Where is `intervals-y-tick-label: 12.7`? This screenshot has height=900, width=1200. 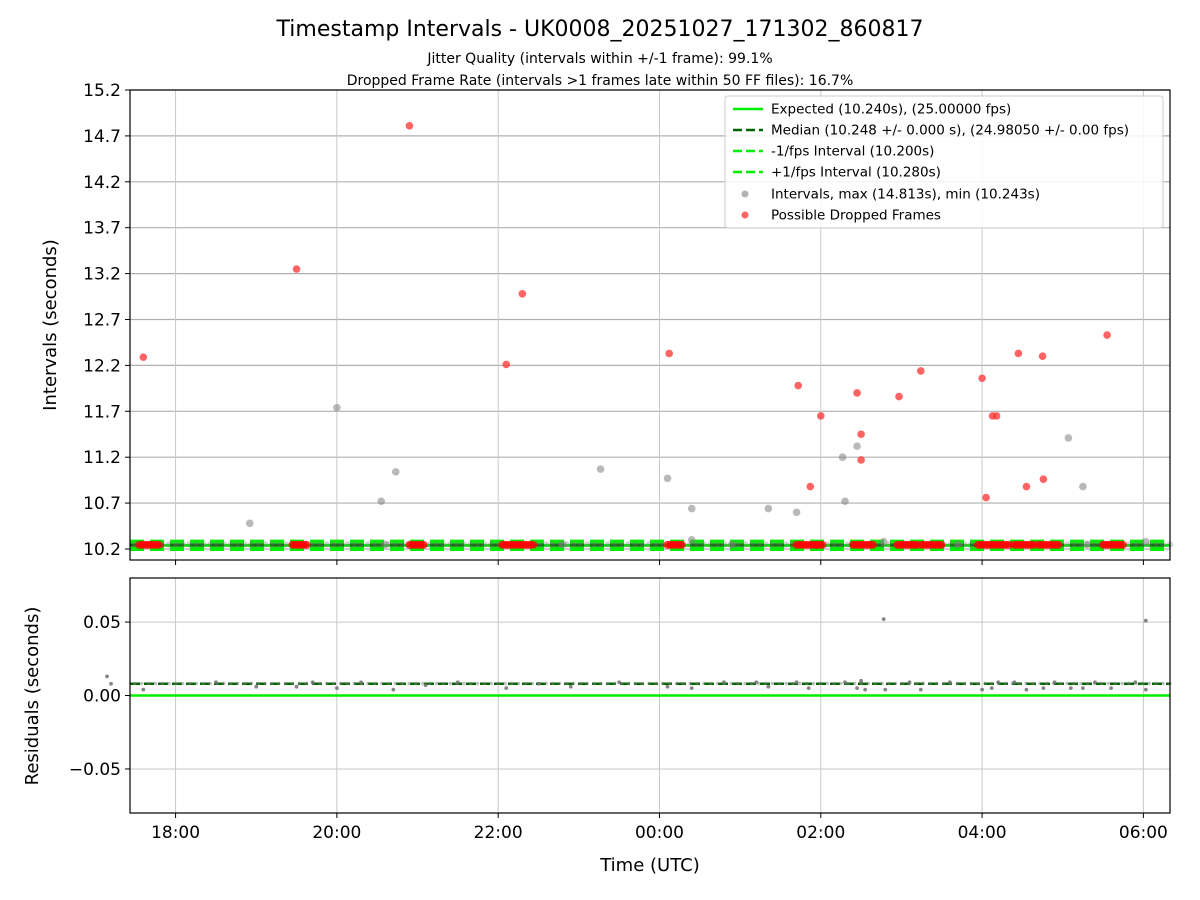
intervals-y-tick-label: 12.7 is located at coordinates (102, 320).